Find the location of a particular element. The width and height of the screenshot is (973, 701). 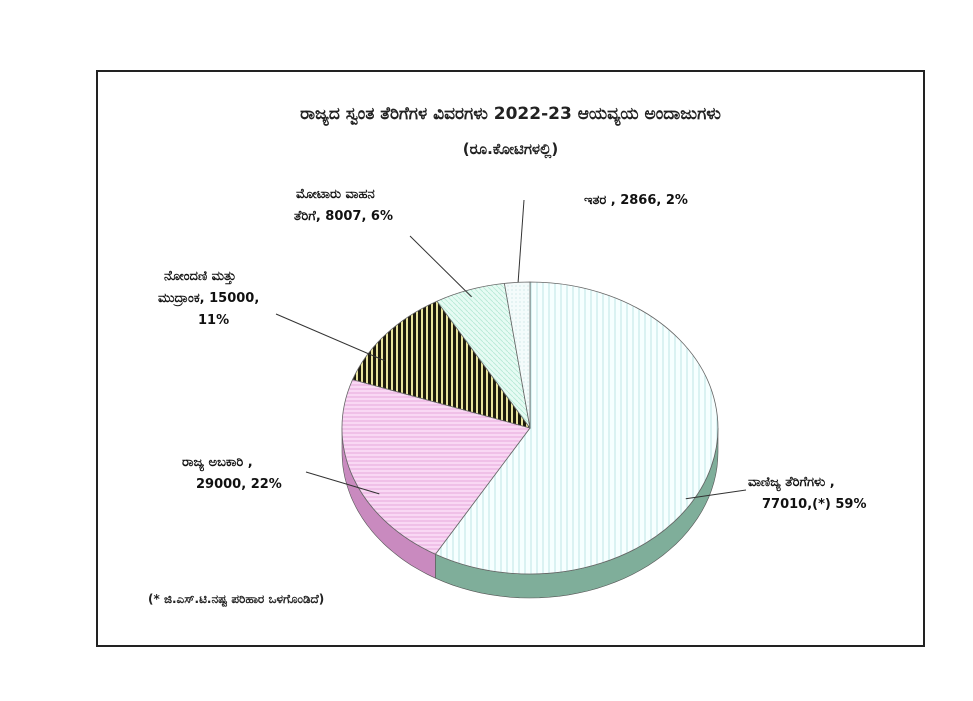

label-commercial-taxes: ವಾಣಿಜ್ಯ ತೆರಿಗೆಗಳು , 77010,(*) 59% is located at coordinates (807, 493).